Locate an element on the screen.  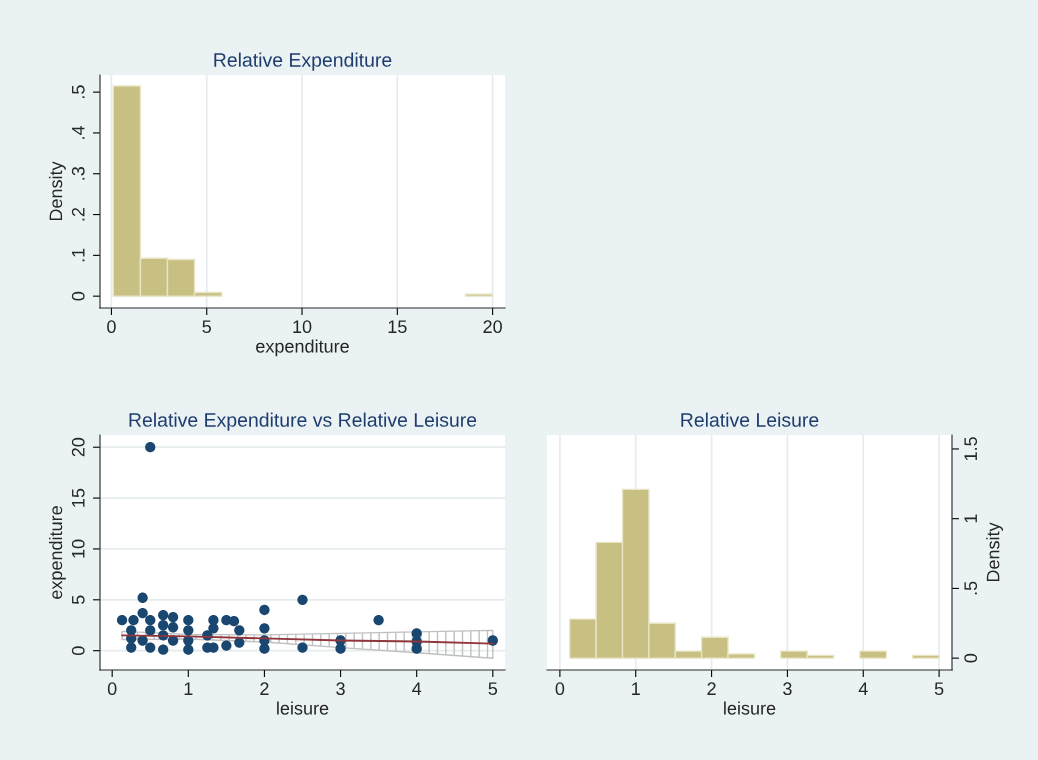
y-tick-label: .4 is located at coordinates (78, 132).